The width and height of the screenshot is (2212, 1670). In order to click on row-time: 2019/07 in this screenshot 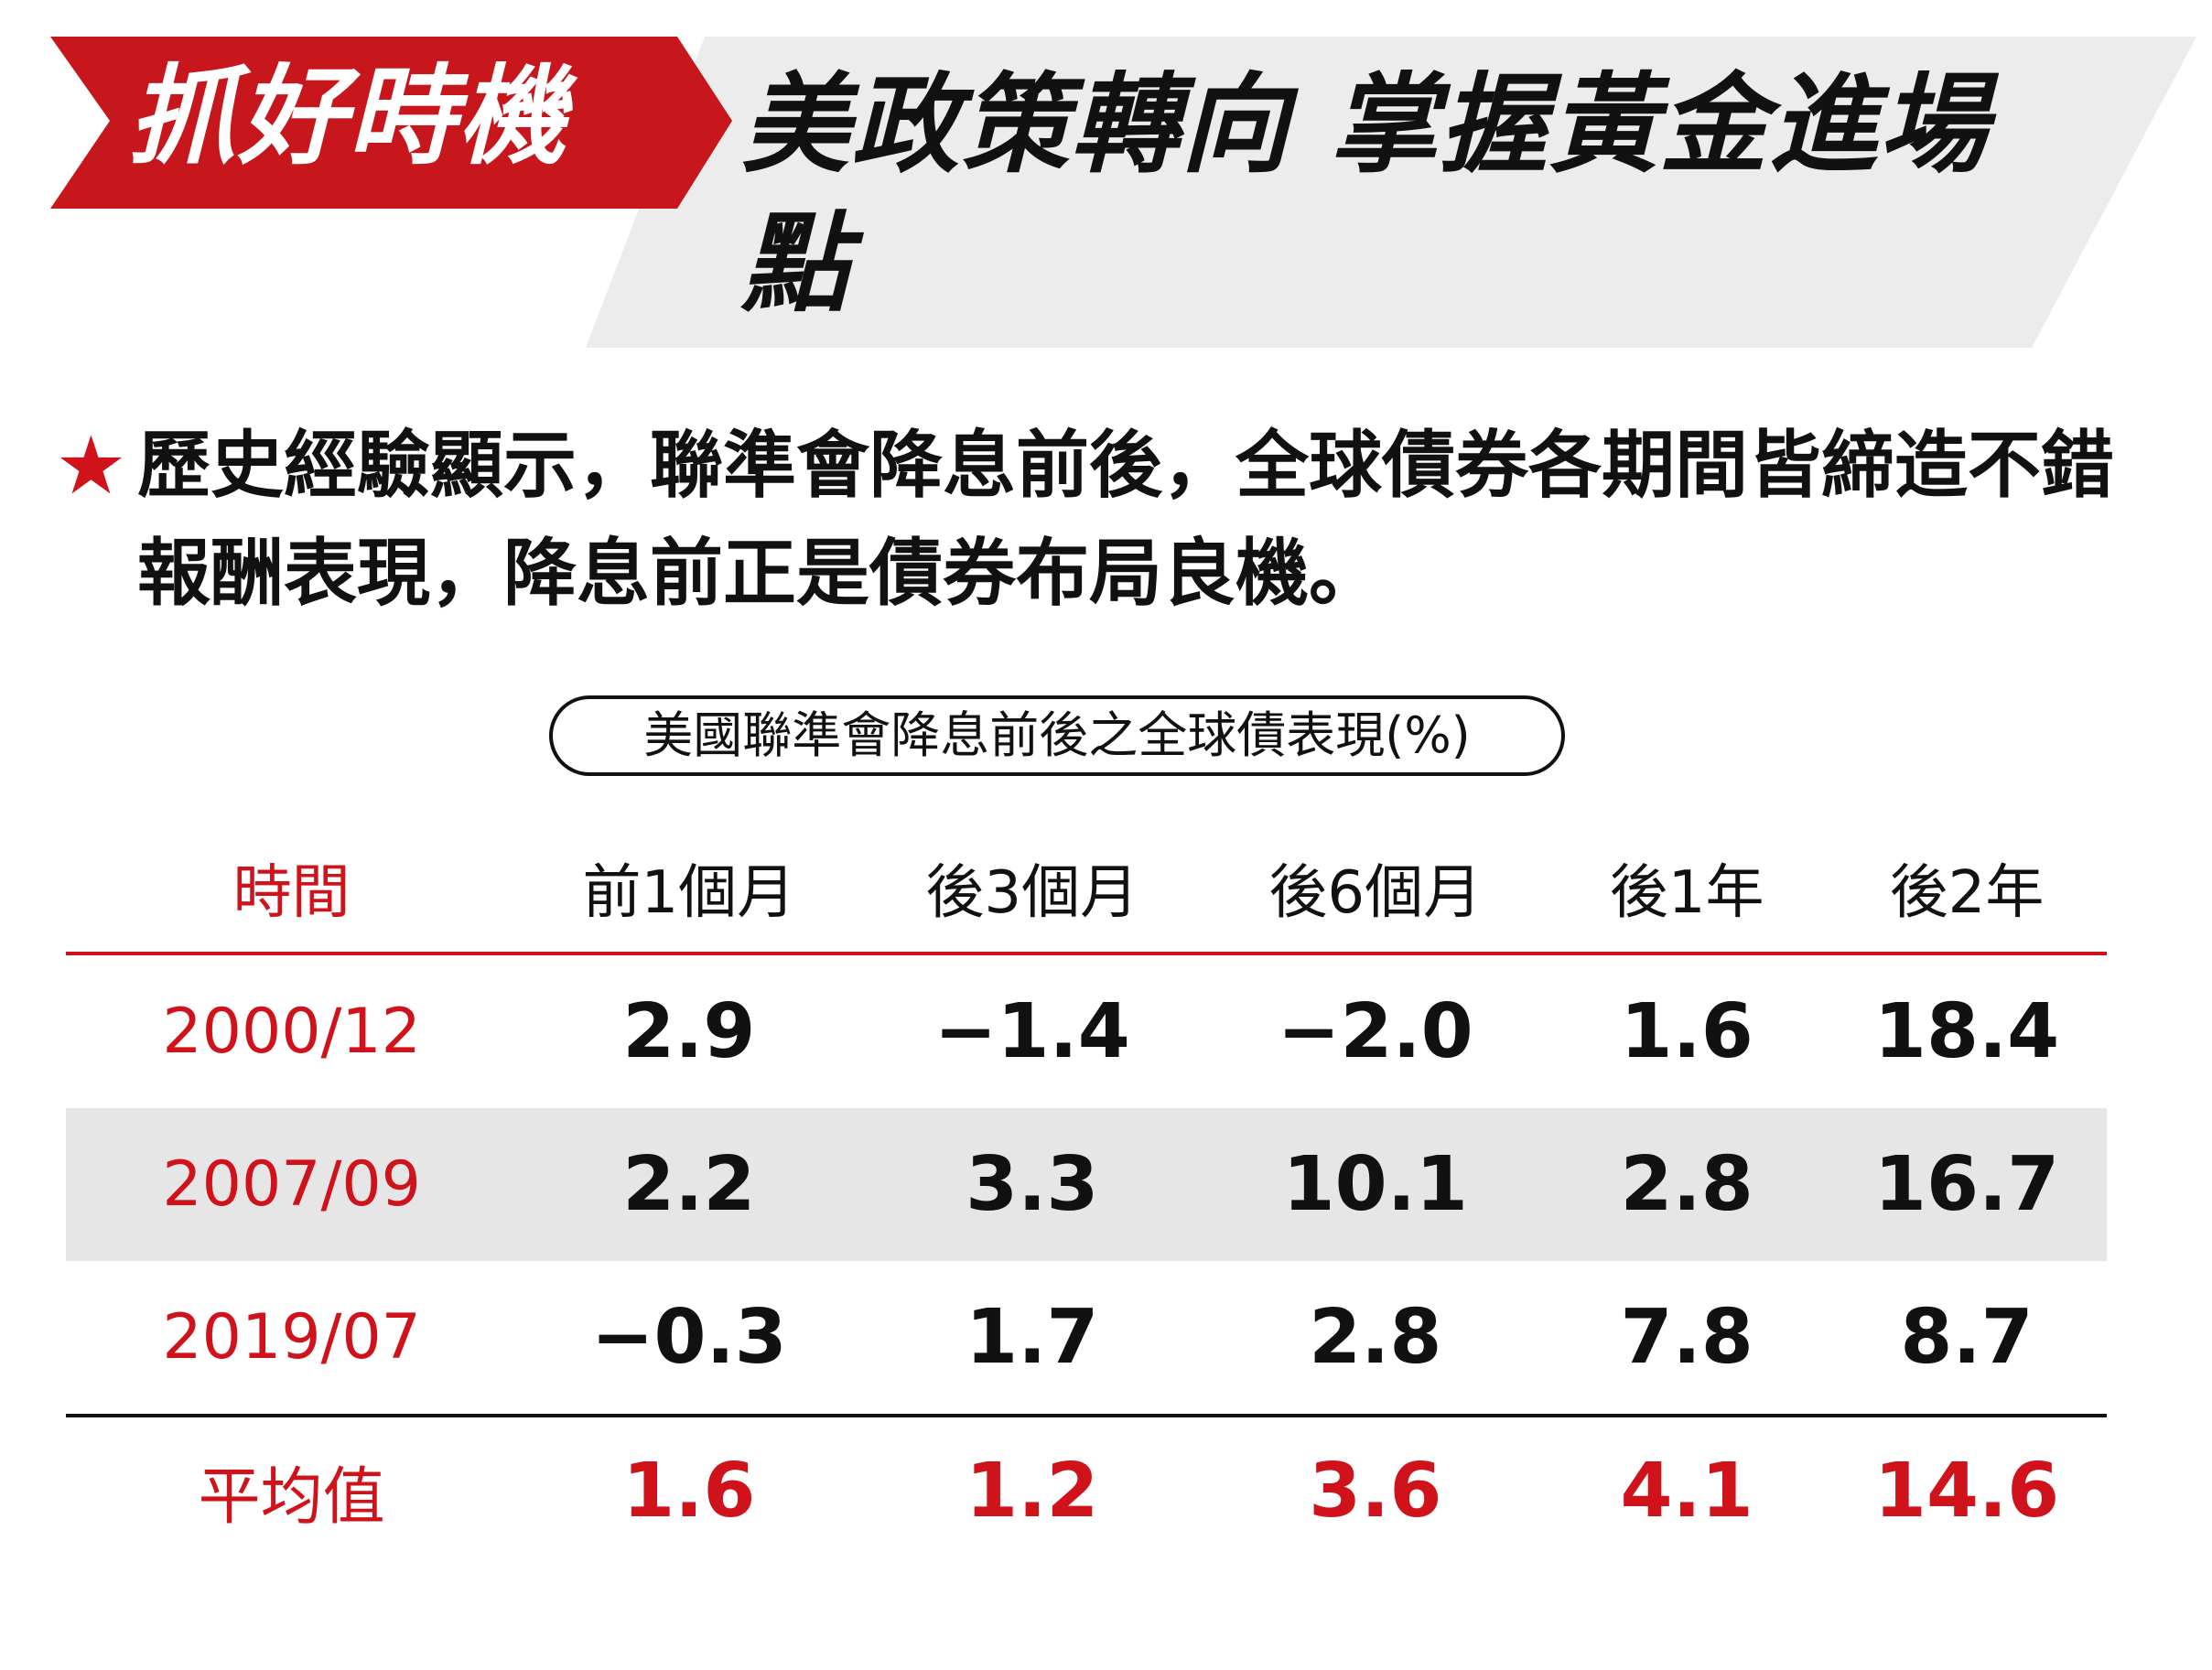, I will do `click(291, 1337)`.